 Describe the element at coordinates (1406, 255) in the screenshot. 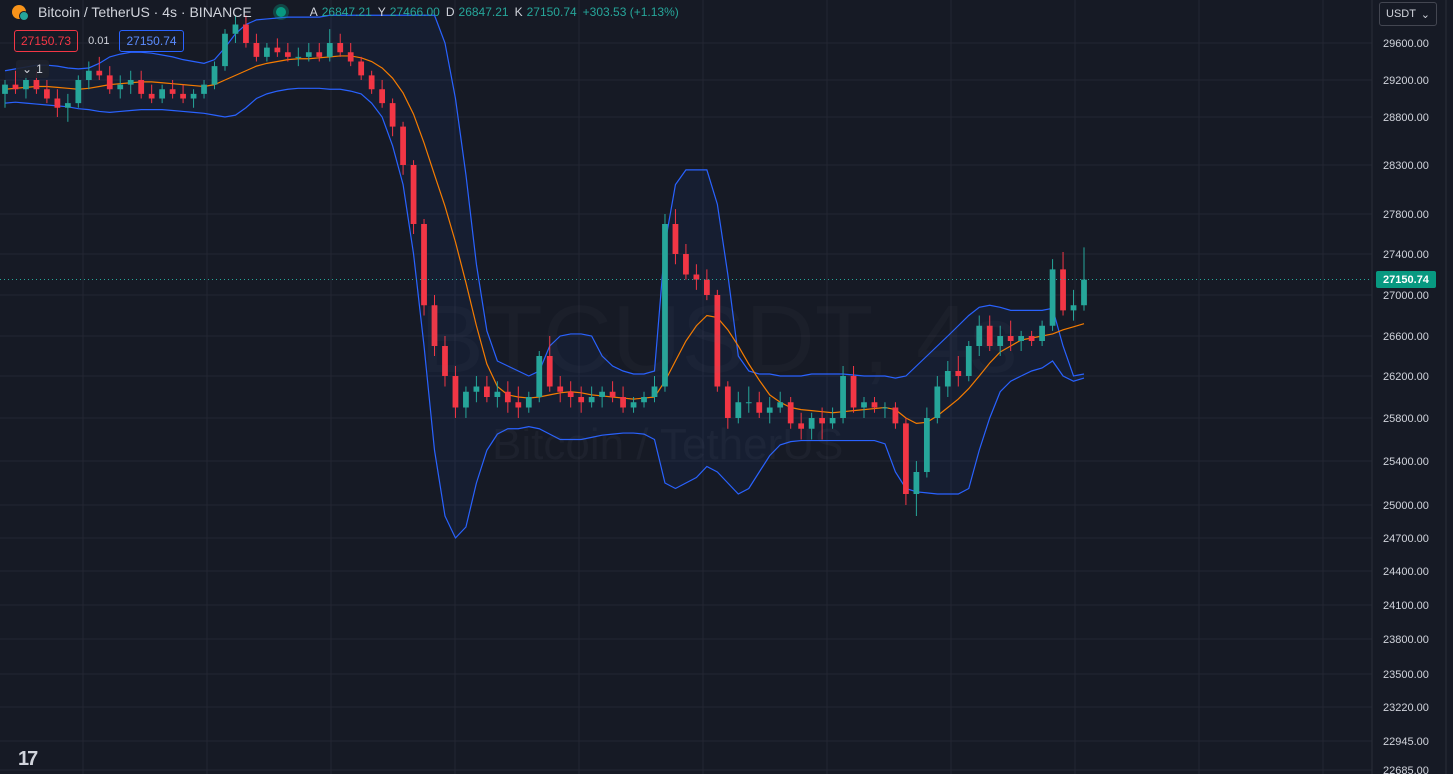

I see `price-axis-tick-label: 27400.00` at that location.